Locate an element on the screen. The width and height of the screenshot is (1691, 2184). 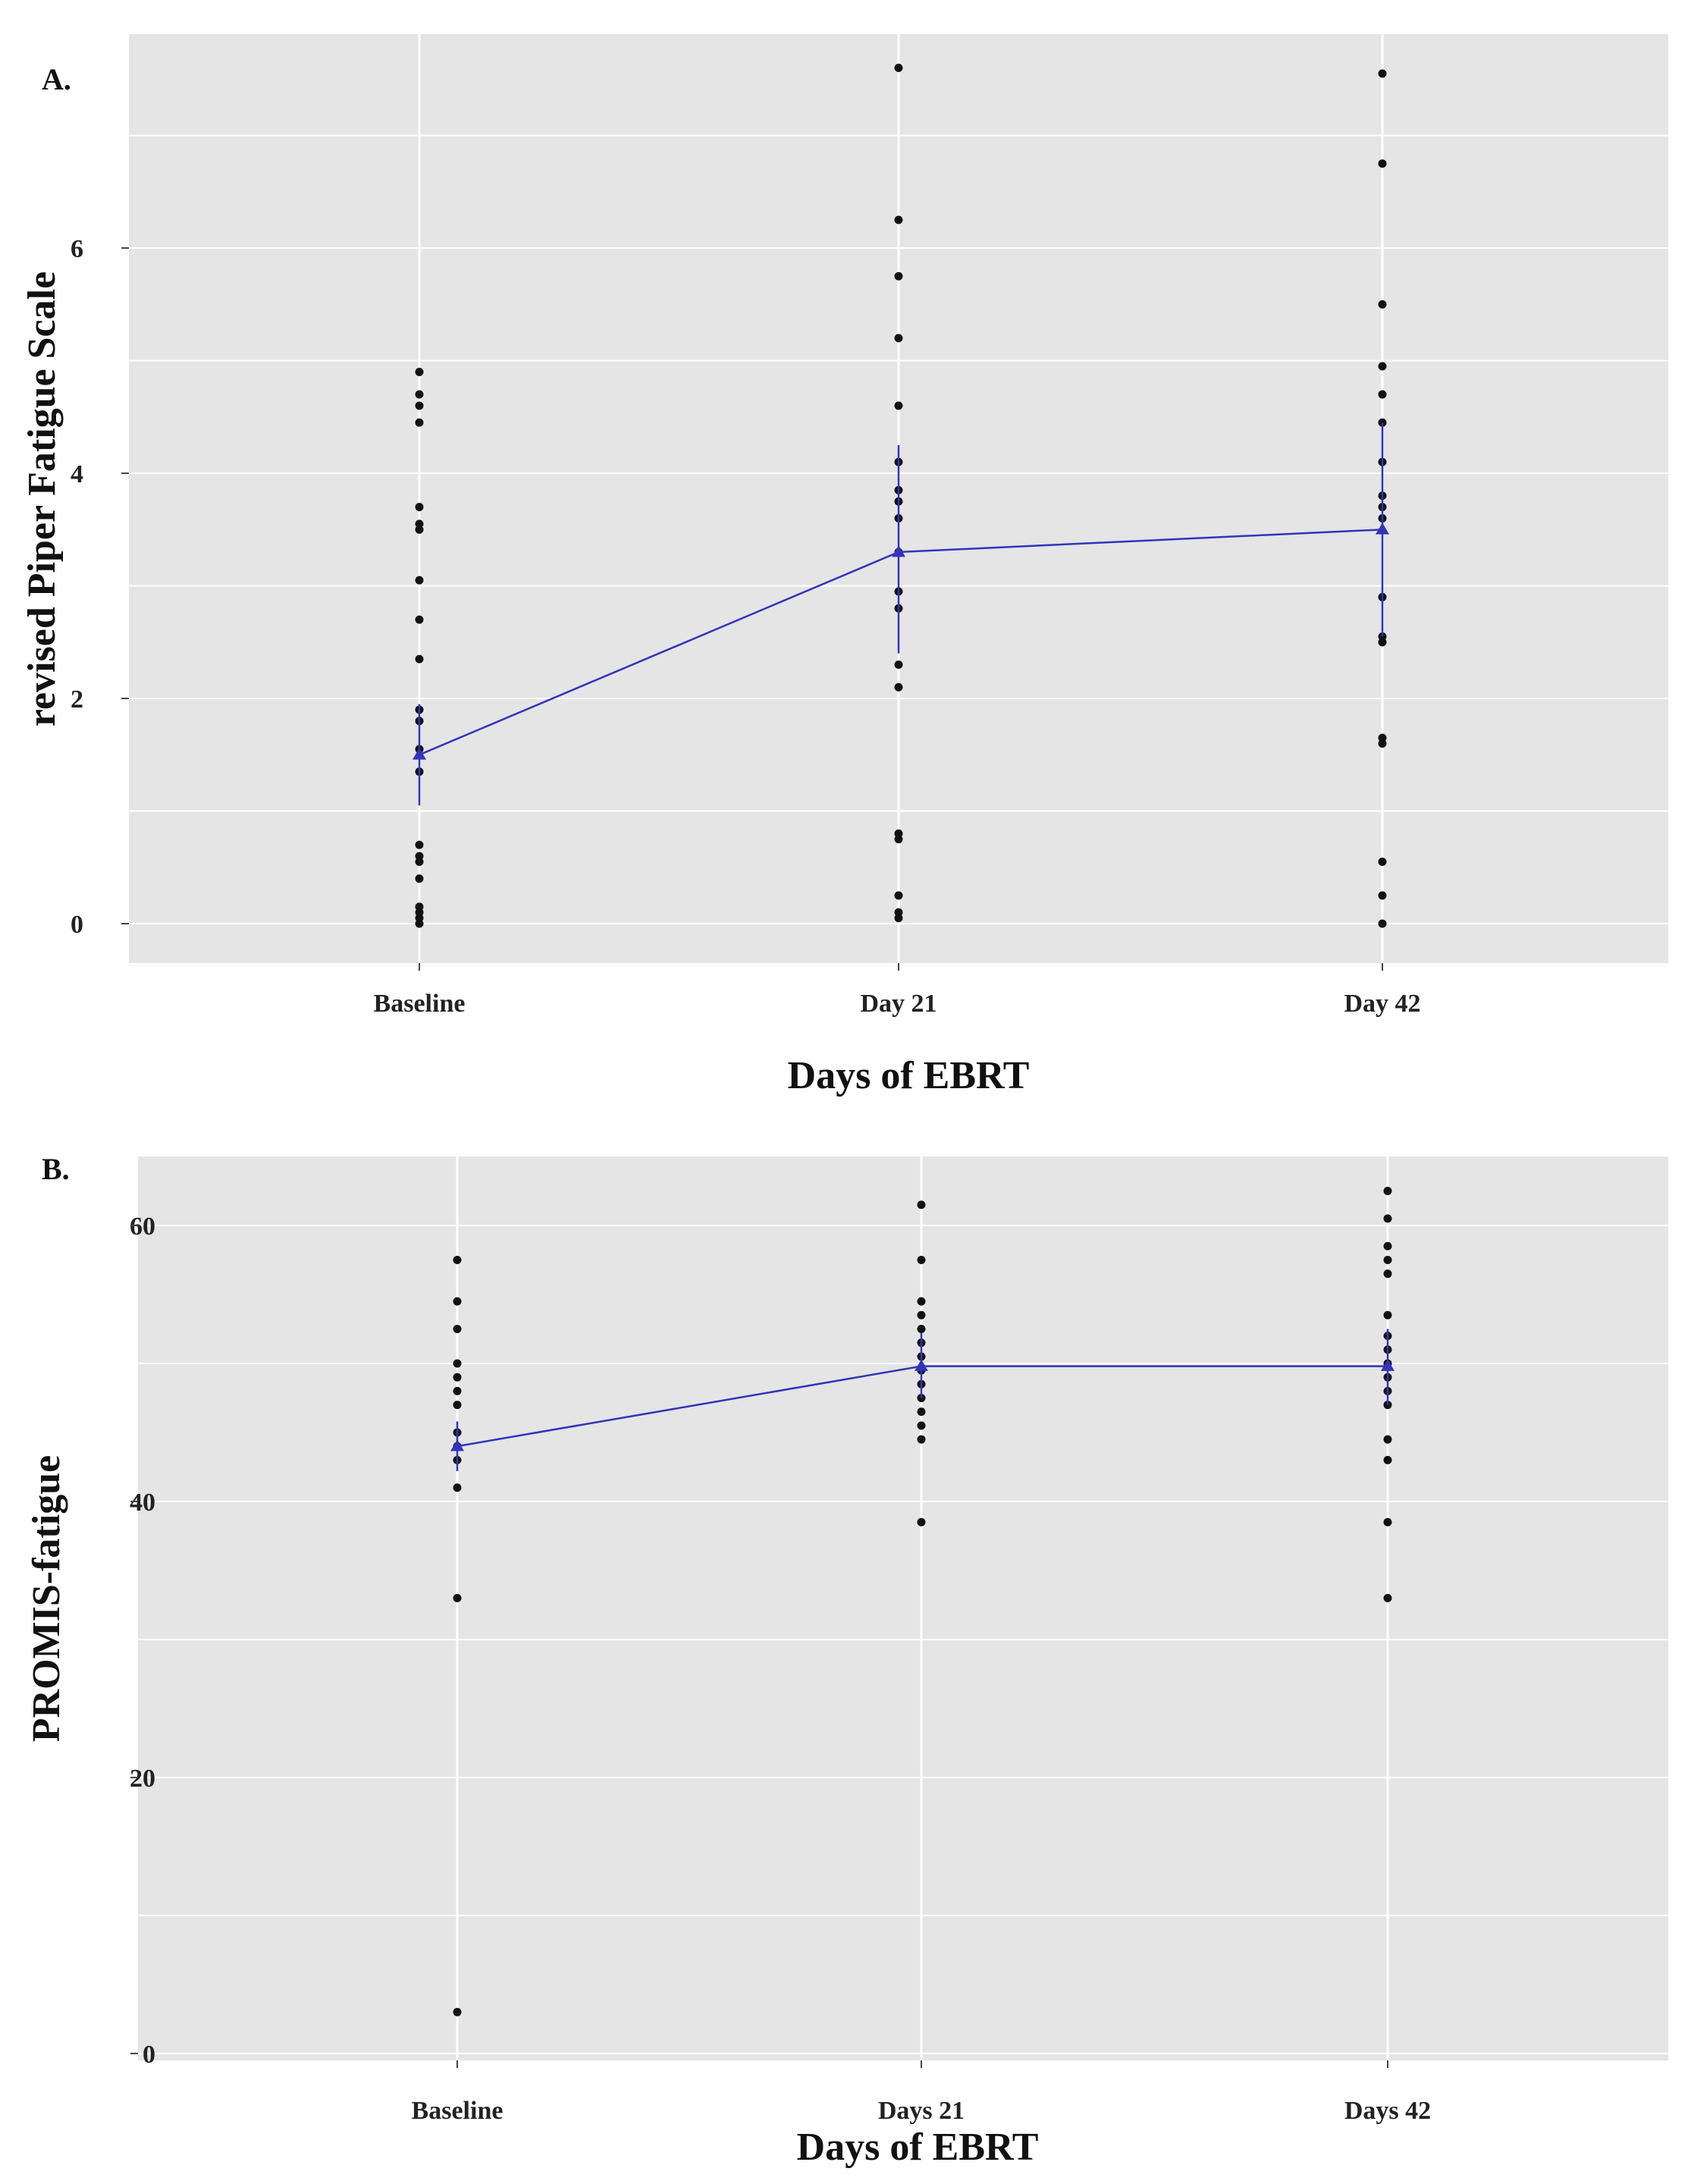
panel-a-x-axis-title: Days of EBRT is located at coordinates (909, 1075).